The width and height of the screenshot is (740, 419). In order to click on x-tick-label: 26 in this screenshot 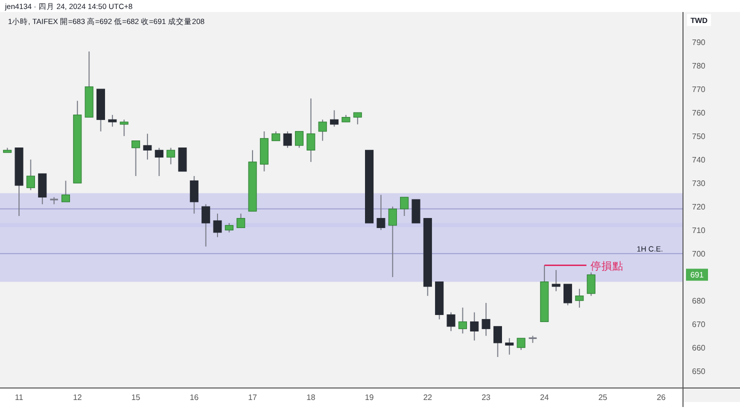, I will do `click(661, 397)`.